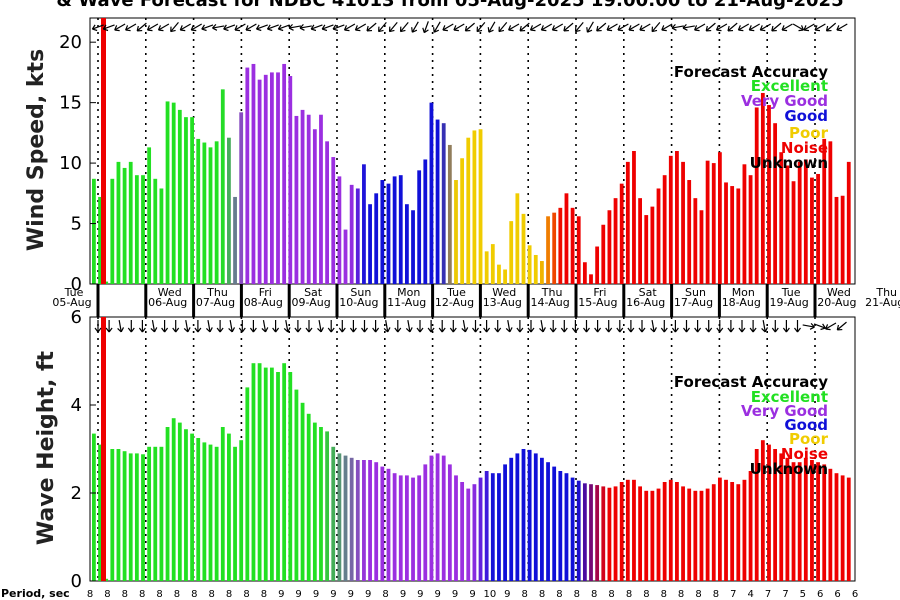  What do you see at coordinates (406, 302) in the screenshot?
I see `date-label: 11-Aug` at bounding box center [406, 302].